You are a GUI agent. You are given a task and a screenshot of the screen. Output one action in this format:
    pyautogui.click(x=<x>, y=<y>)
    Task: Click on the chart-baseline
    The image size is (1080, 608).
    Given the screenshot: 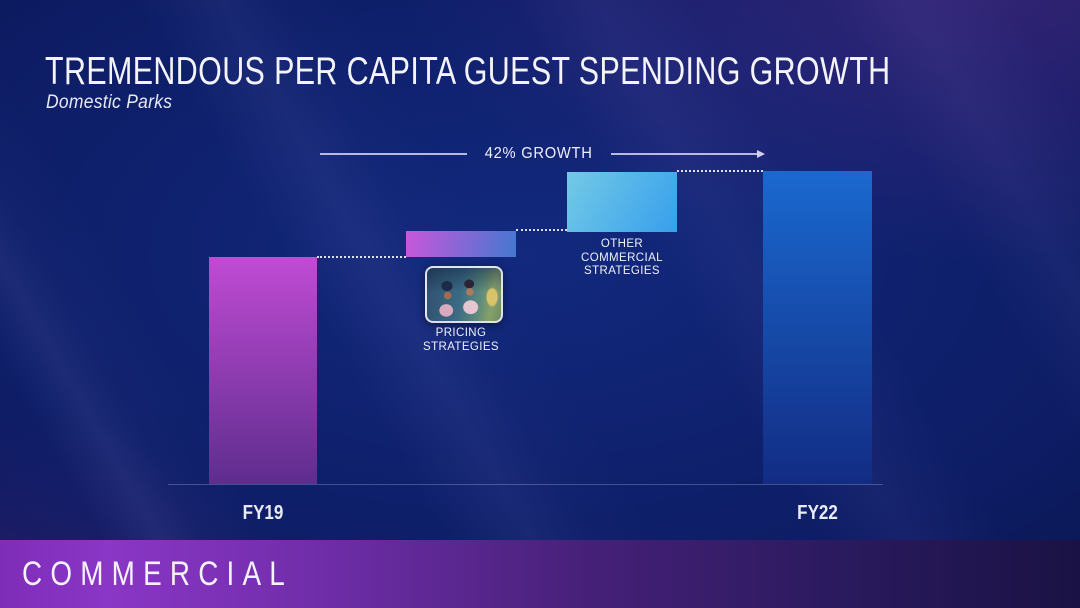 What is the action you would take?
    pyautogui.click(x=525, y=484)
    